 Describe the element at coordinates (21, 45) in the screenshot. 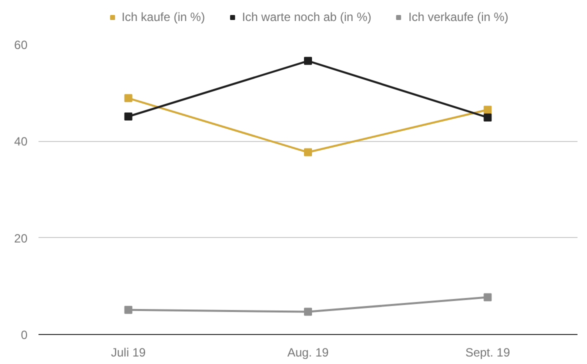

I see `y-tick-label: 60` at that location.